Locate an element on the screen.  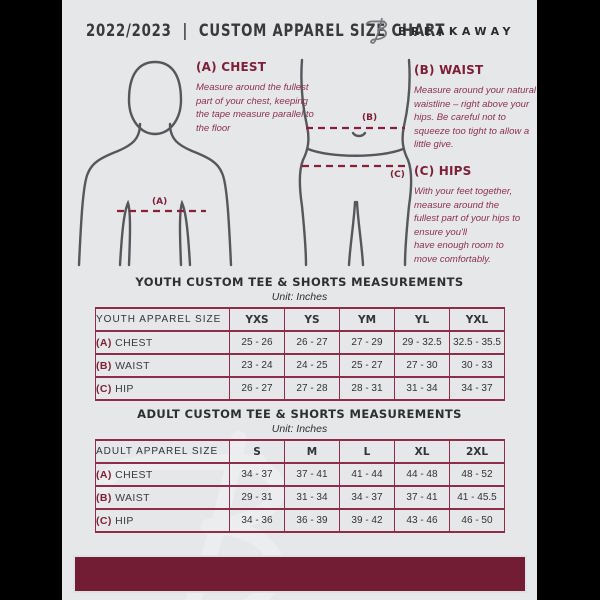
youth-unit-label: Unit: Inches is located at coordinates (299, 297).